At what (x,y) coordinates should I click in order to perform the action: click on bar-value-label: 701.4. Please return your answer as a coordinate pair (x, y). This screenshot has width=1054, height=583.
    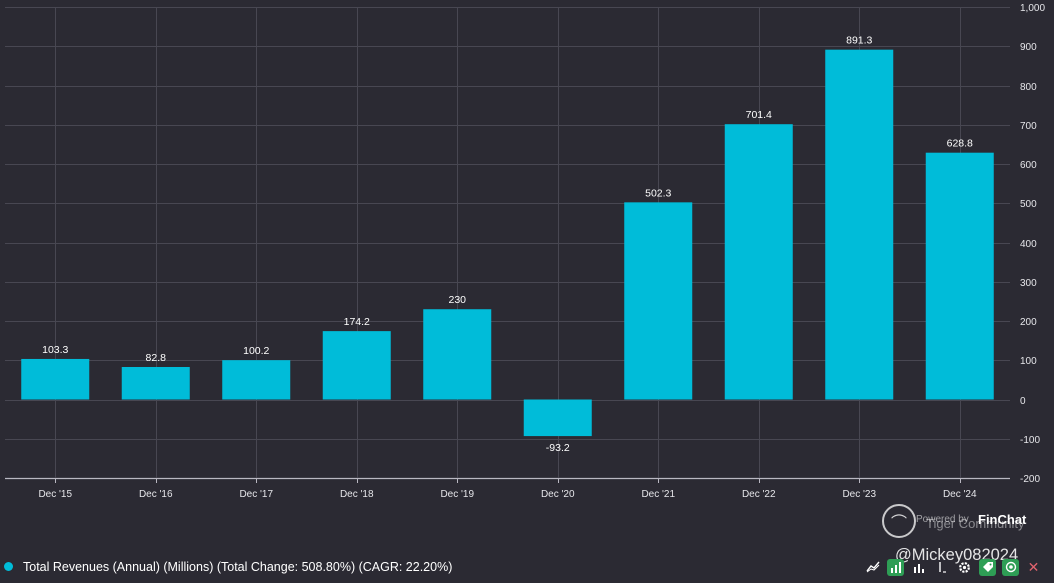
    Looking at the image, I should click on (759, 115).